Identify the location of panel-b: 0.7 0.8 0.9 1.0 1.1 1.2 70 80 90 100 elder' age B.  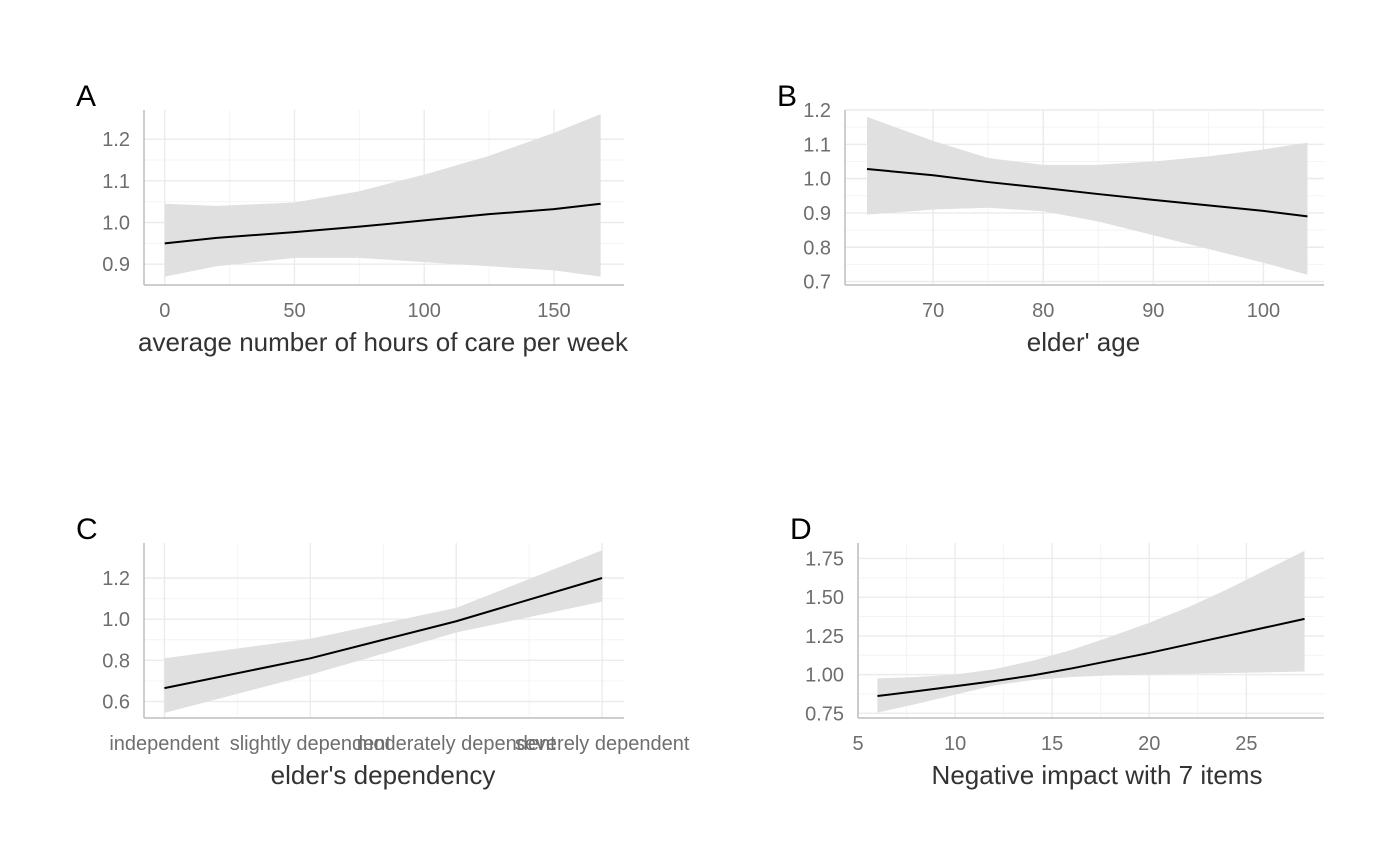
(1050, 218).